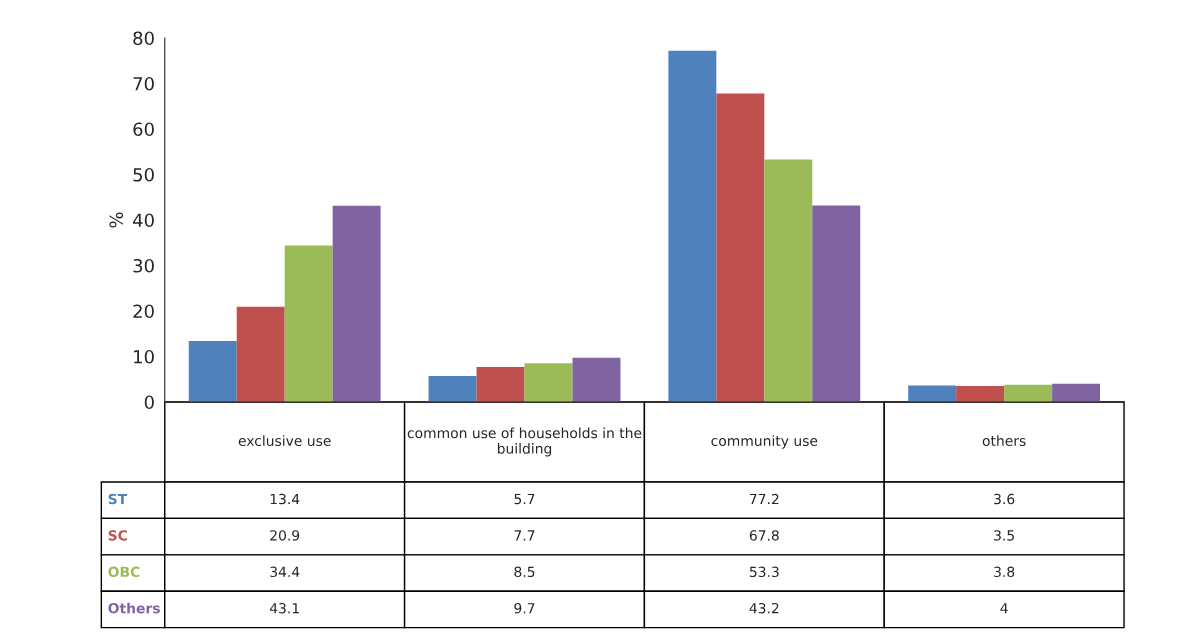  I want to click on data-label: 7.7, so click(524, 535).